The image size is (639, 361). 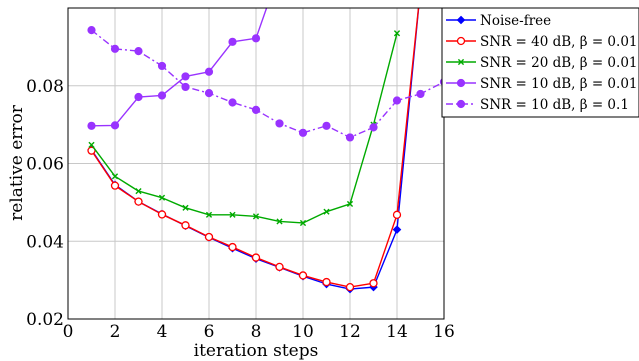 What do you see at coordinates (45, 203) in the screenshot?
I see `y-tick-labels: 0.02 0.04 0.06 0.08` at bounding box center [45, 203].